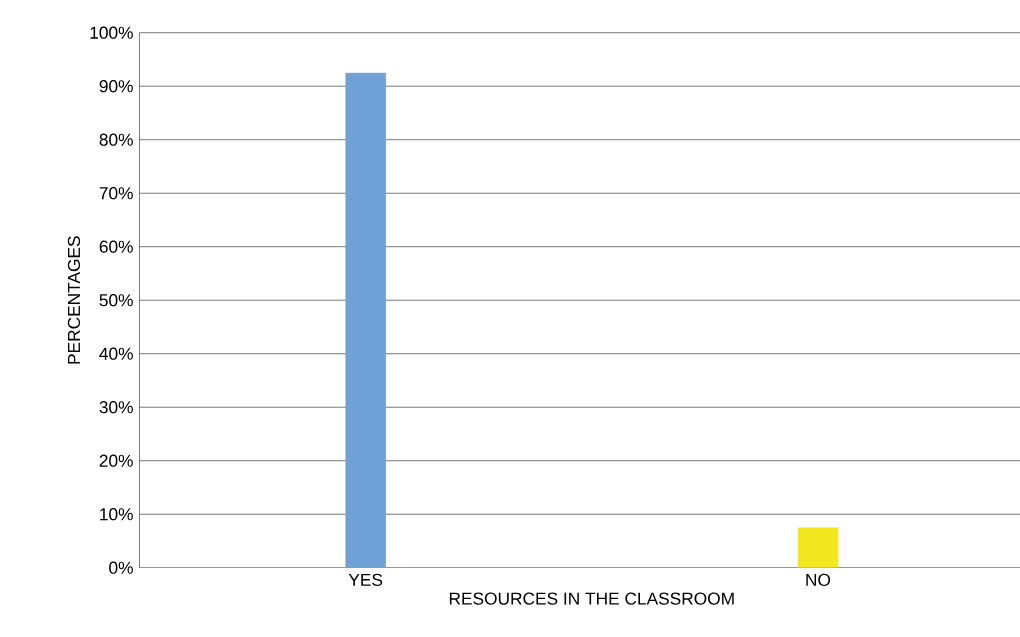 This screenshot has width=1020, height=637. What do you see at coordinates (116, 353) in the screenshot?
I see `y-tick-label: 40%` at bounding box center [116, 353].